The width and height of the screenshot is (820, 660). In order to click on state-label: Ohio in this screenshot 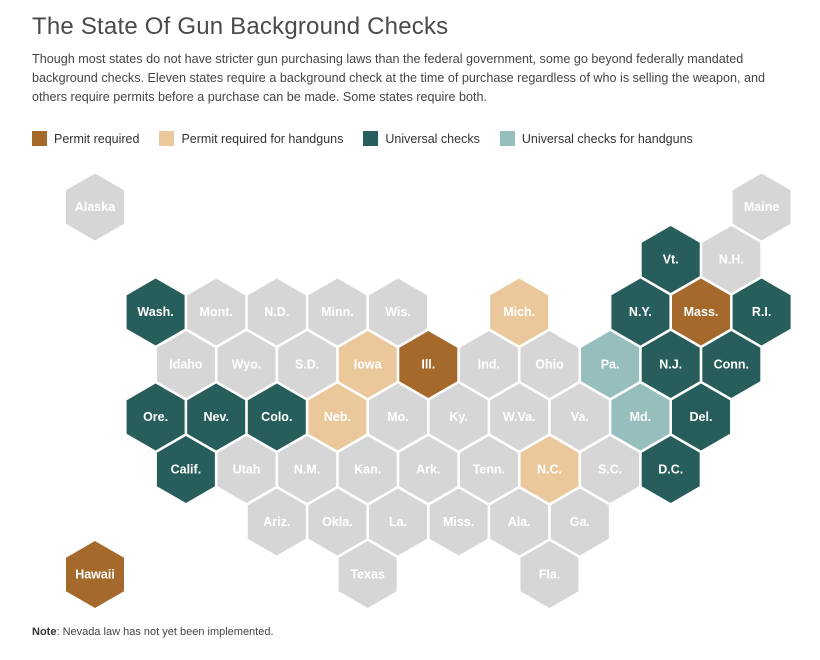, I will do `click(549, 365)`.